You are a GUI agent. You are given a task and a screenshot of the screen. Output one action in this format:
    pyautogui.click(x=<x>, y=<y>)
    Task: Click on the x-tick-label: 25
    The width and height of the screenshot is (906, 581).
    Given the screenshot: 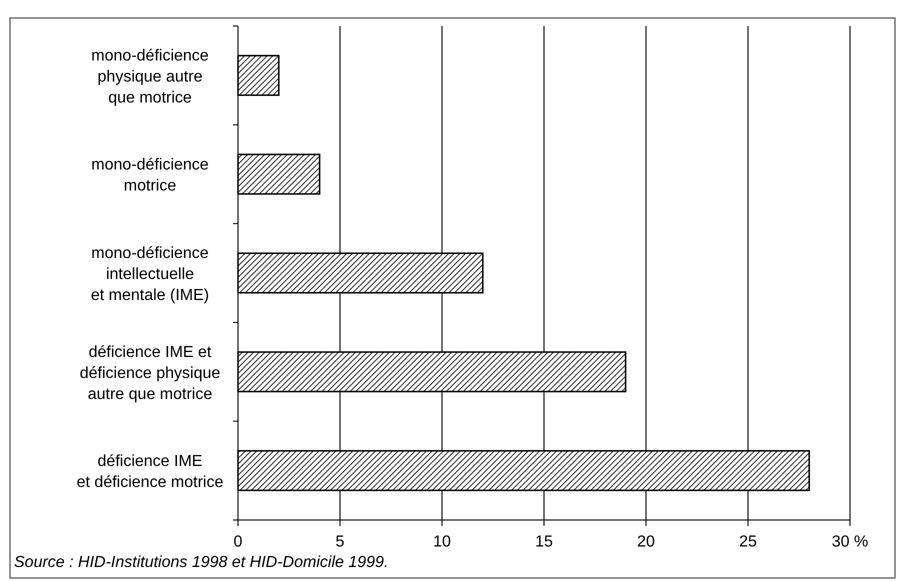 What is the action you would take?
    pyautogui.click(x=748, y=542)
    